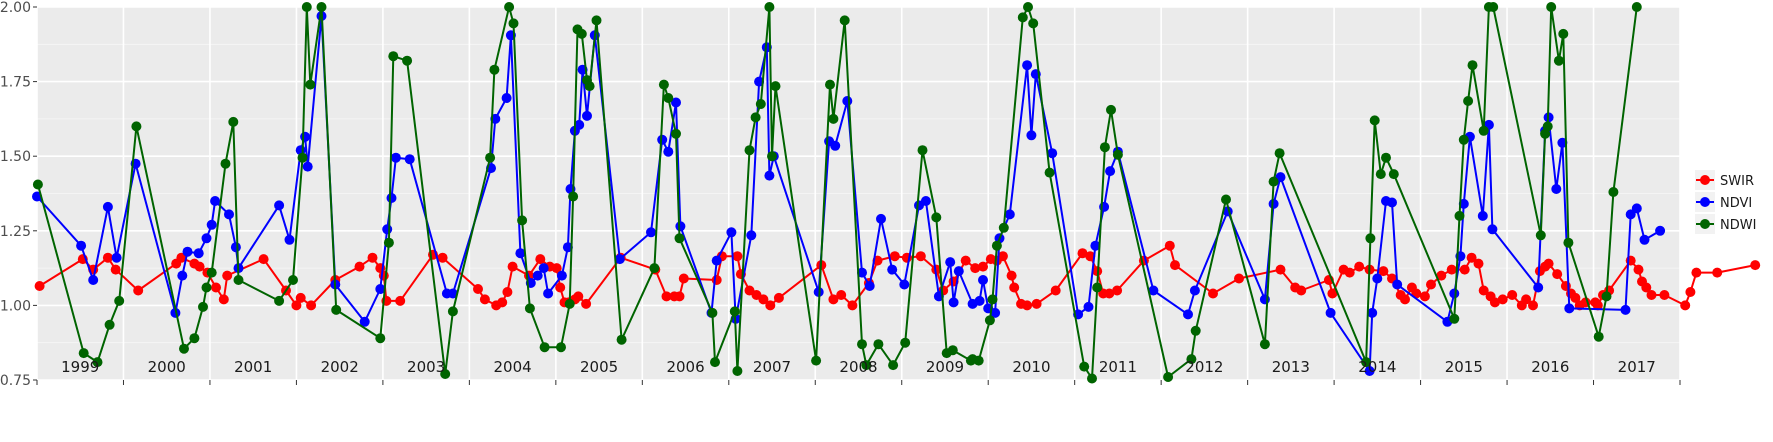 Image resolution: width=1773 pixels, height=442 pixels. What do you see at coordinates (15, 232) in the screenshot?
I see `y-tick-label: 1.25` at bounding box center [15, 232].